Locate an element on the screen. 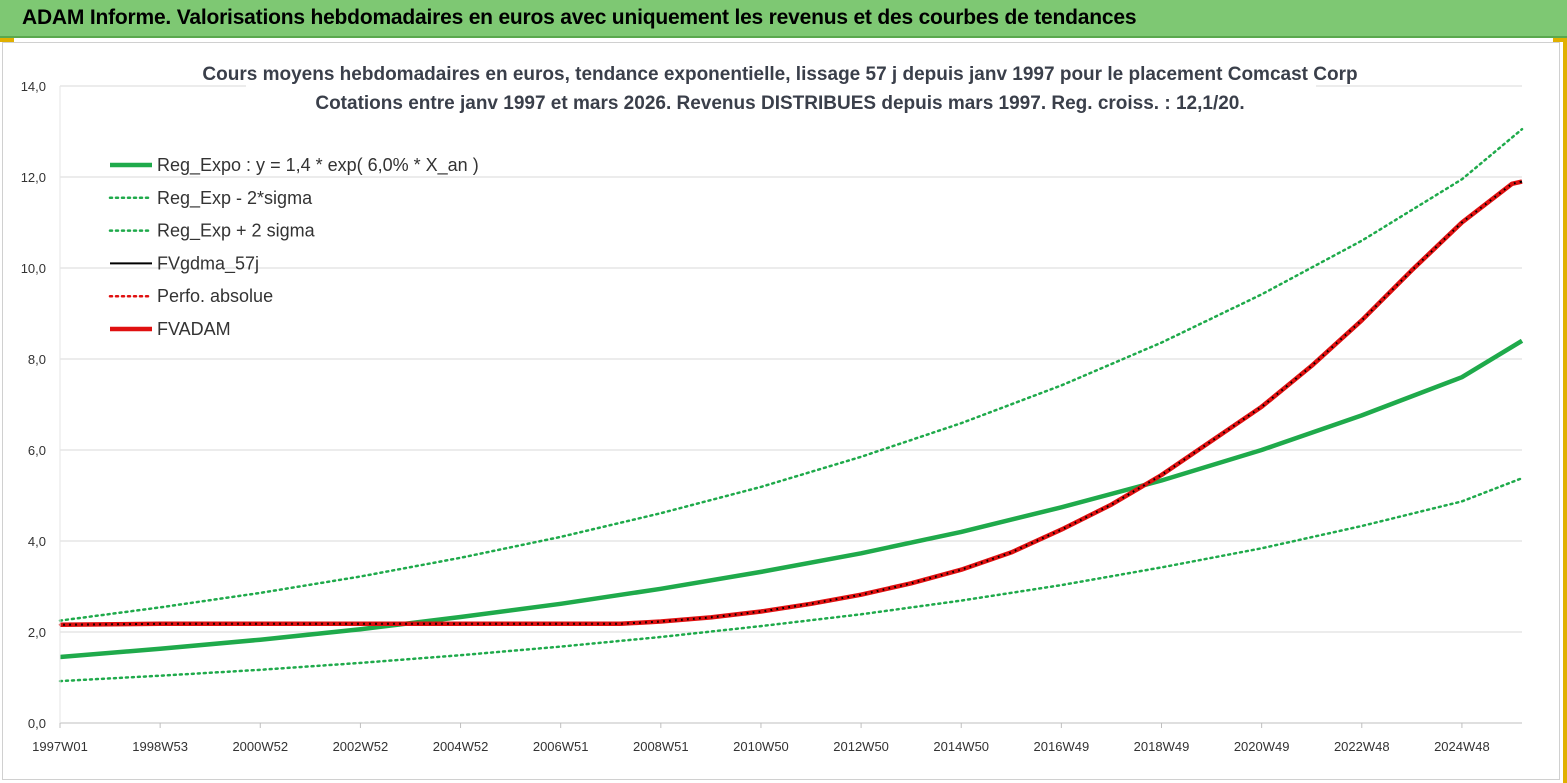 Image resolution: width=1567 pixels, height=783 pixels. x-tick-label: 1998W53 is located at coordinates (160, 746).